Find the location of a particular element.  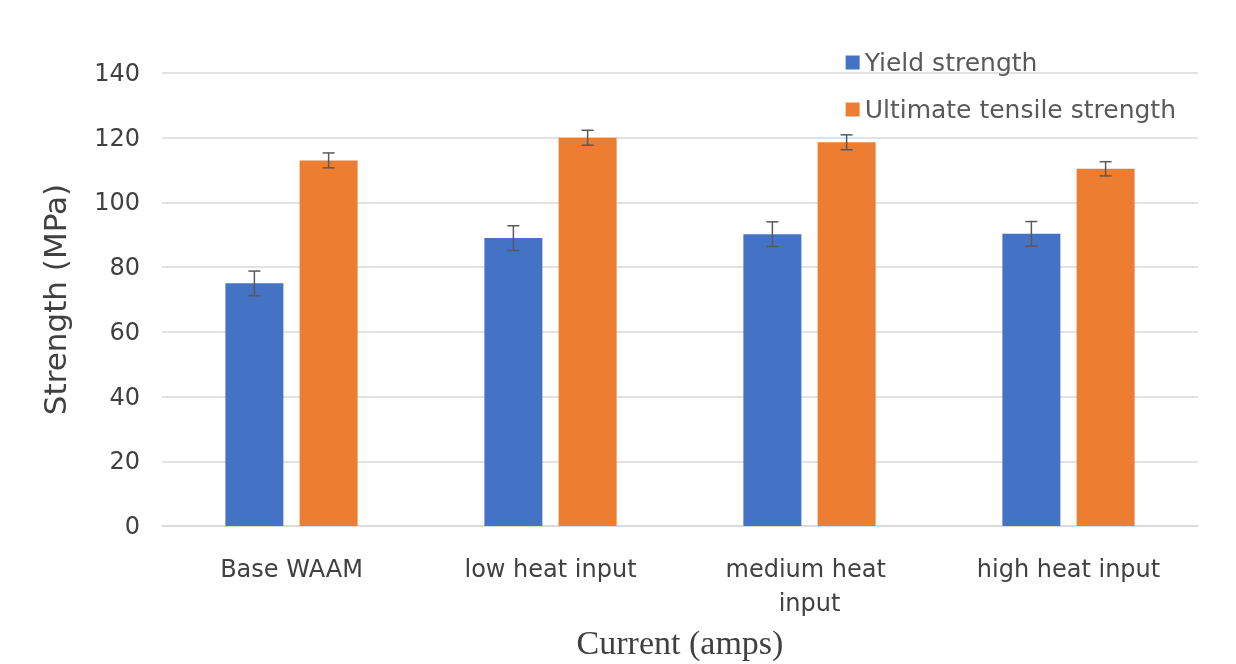

x-tick-label: low heat input is located at coordinates (550, 569).